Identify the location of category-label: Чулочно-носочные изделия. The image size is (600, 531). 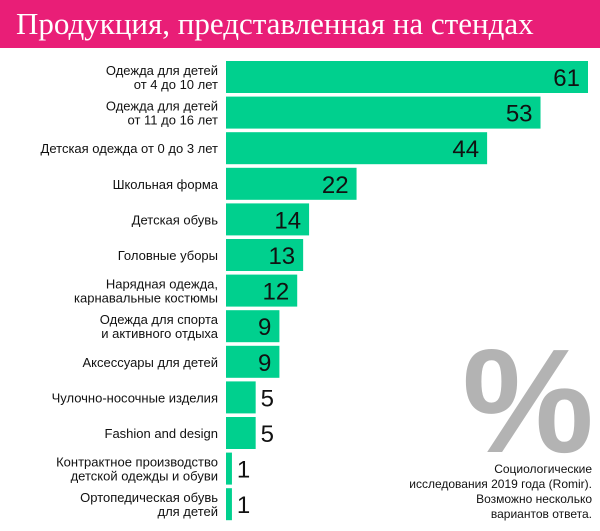
(135, 397).